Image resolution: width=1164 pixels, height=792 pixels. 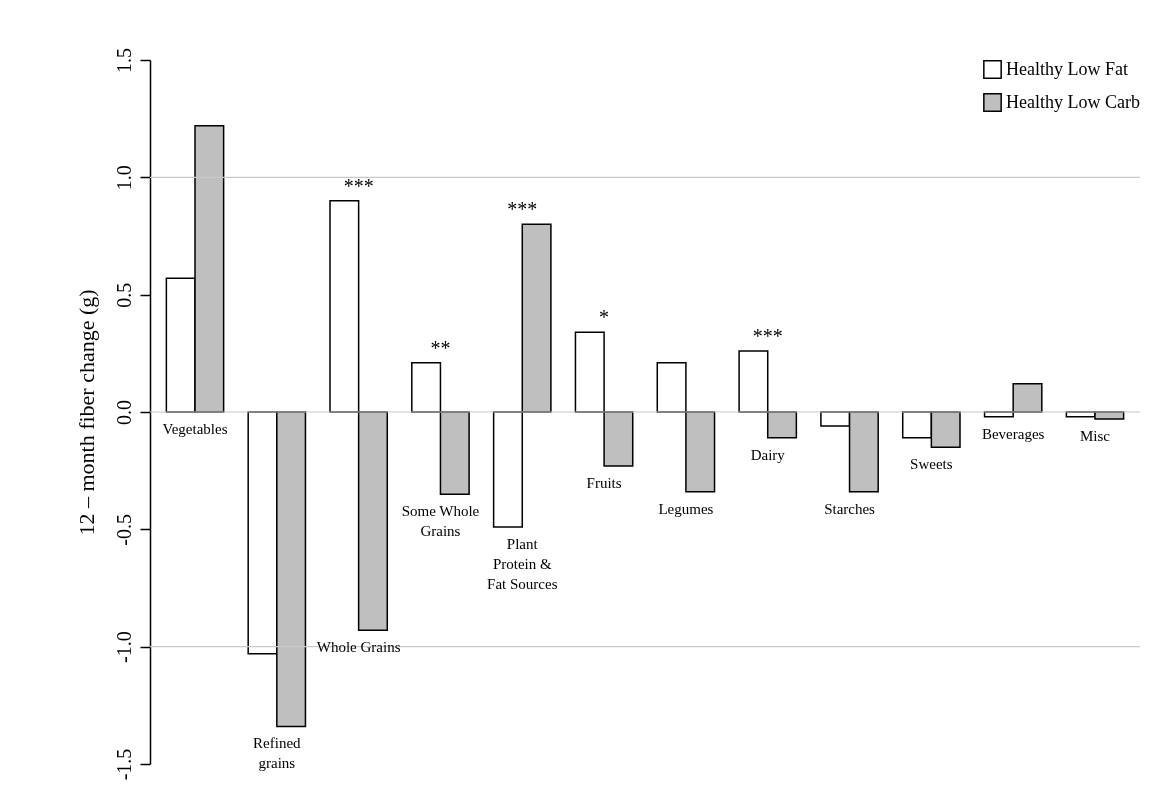 What do you see at coordinates (440, 521) in the screenshot?
I see `x-tick-label: Some Whole Grains` at bounding box center [440, 521].